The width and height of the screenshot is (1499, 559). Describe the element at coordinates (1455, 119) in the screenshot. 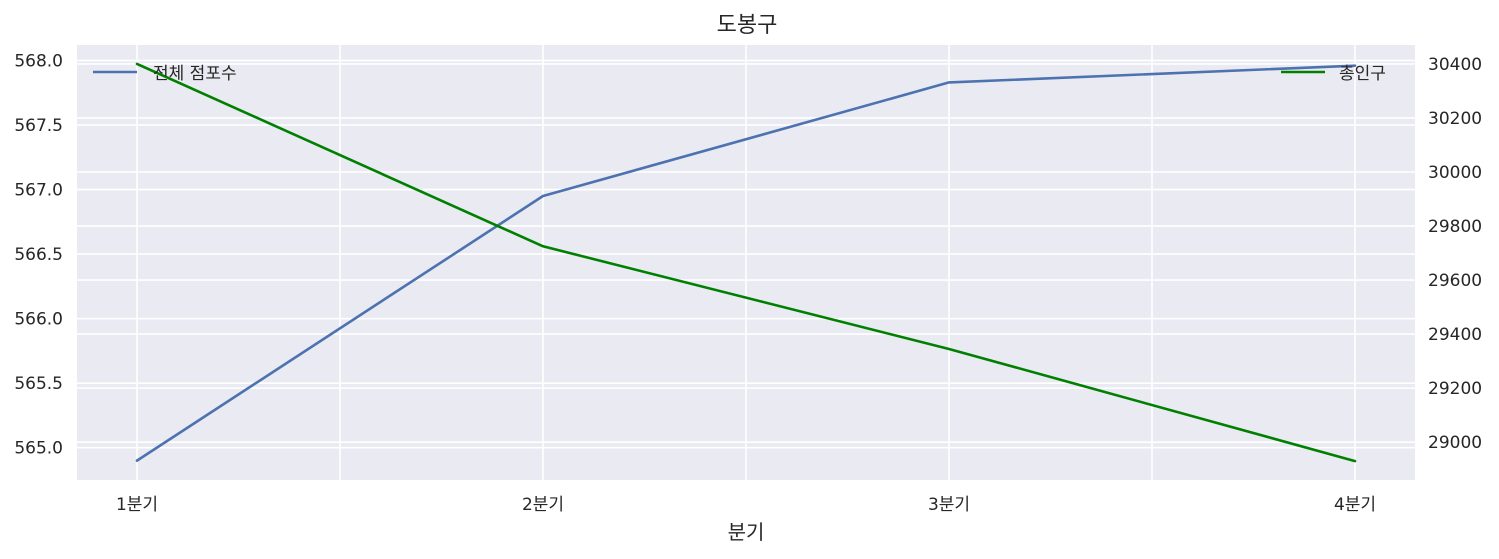

I see `right-tick-label: 30200` at that location.